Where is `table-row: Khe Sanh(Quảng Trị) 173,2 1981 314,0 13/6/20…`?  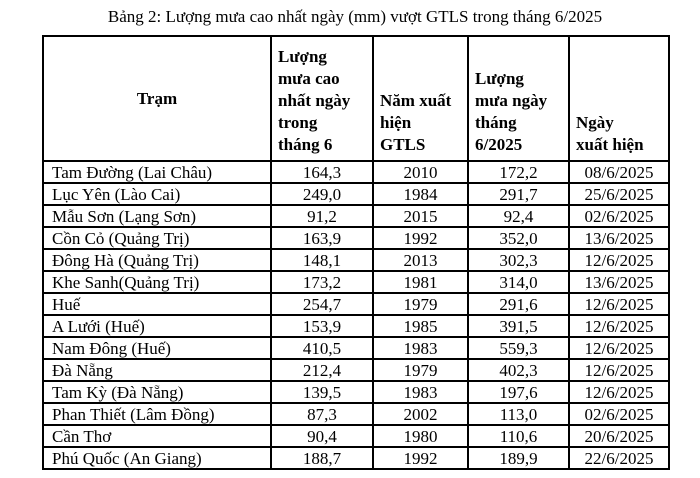 table-row: Khe Sanh(Quảng Trị) 173,2 1981 314,0 13/6/20… is located at coordinates (356, 282).